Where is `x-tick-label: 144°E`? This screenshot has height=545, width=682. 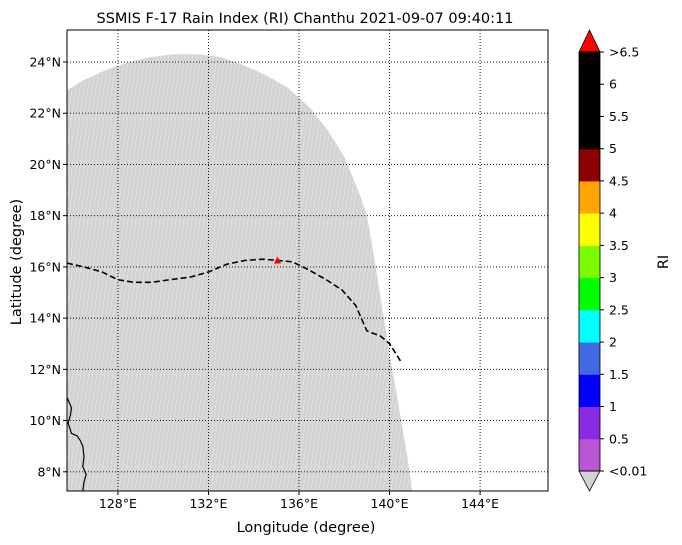
x-tick-label: 144°E is located at coordinates (480, 503).